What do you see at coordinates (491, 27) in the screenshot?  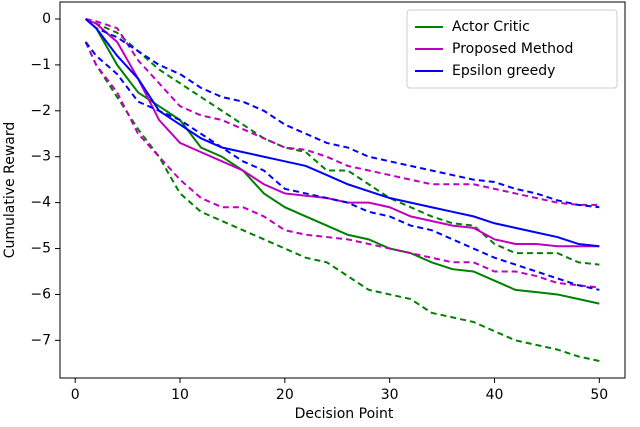 I see `legend-label: Actor Critic` at bounding box center [491, 27].